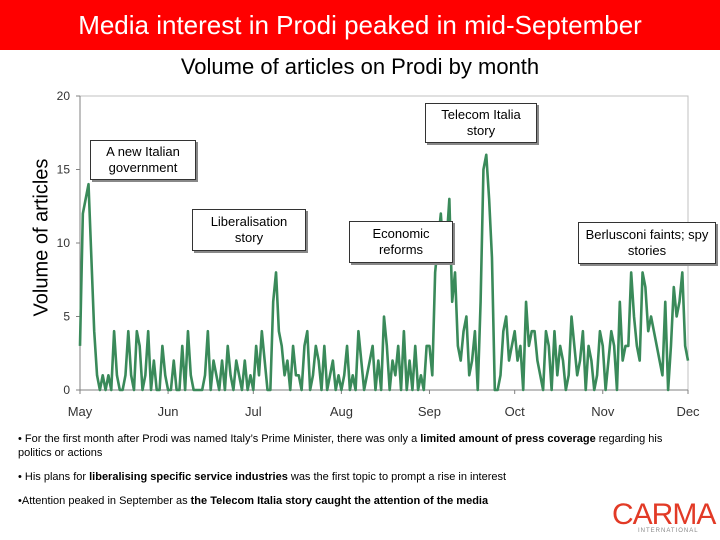  I want to click on annotation-text: A new Italian government, so click(143, 159).